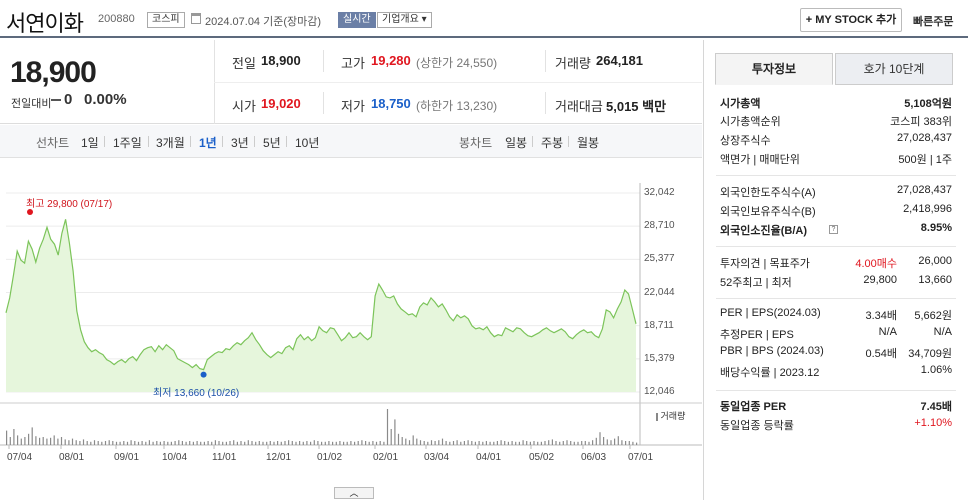 Image resolution: width=968 pixels, height=500 pixels. Describe the element at coordinates (307, 143) in the screenshot. I see `tab-10y: 10년` at that location.